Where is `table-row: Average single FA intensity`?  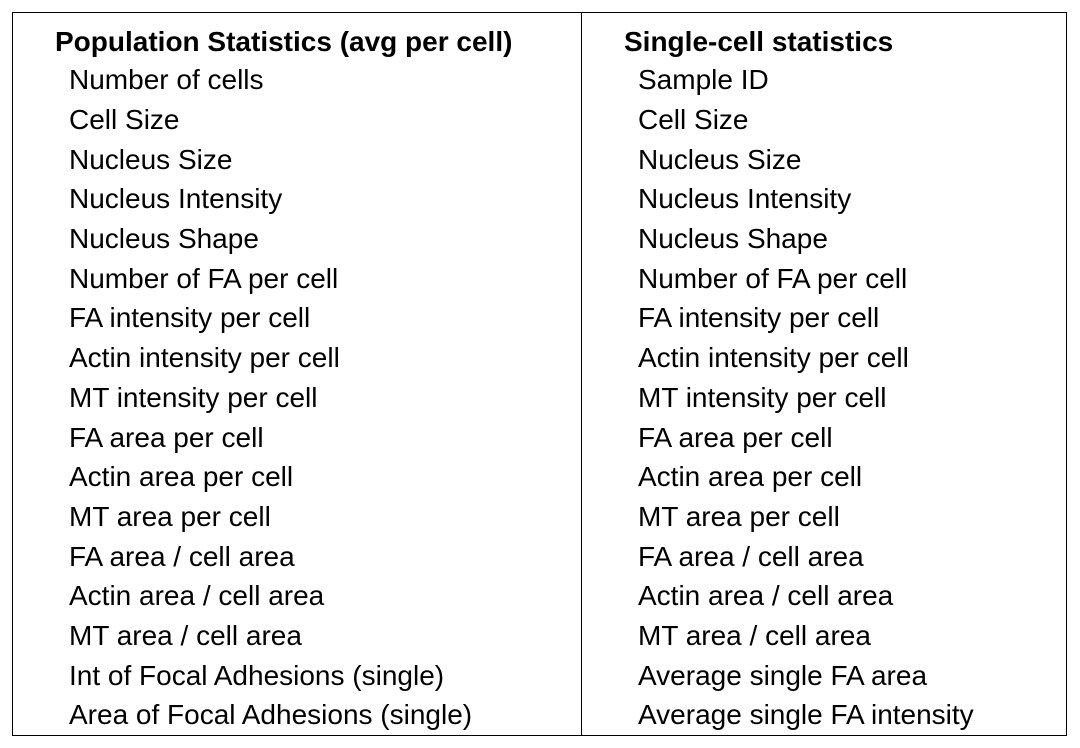
table-row: Average single FA intensity is located at coordinates (806, 715).